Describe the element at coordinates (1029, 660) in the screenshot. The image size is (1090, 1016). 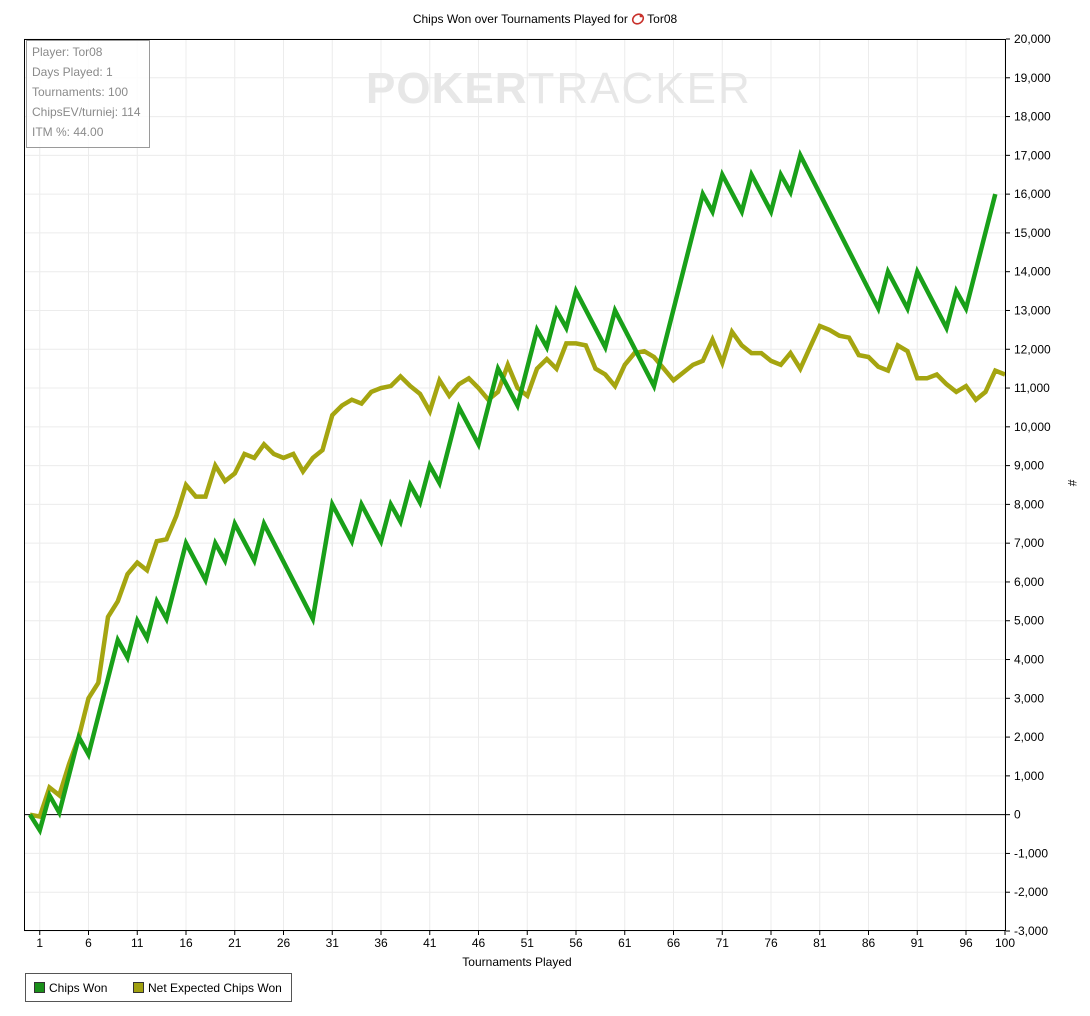
I see `y-tick-label: 4,000` at that location.